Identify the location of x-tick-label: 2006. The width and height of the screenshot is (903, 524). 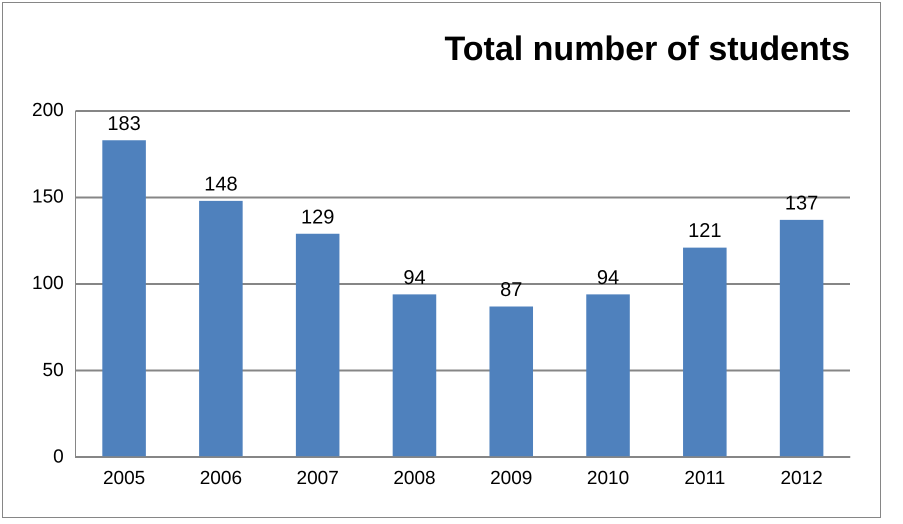
(221, 478).